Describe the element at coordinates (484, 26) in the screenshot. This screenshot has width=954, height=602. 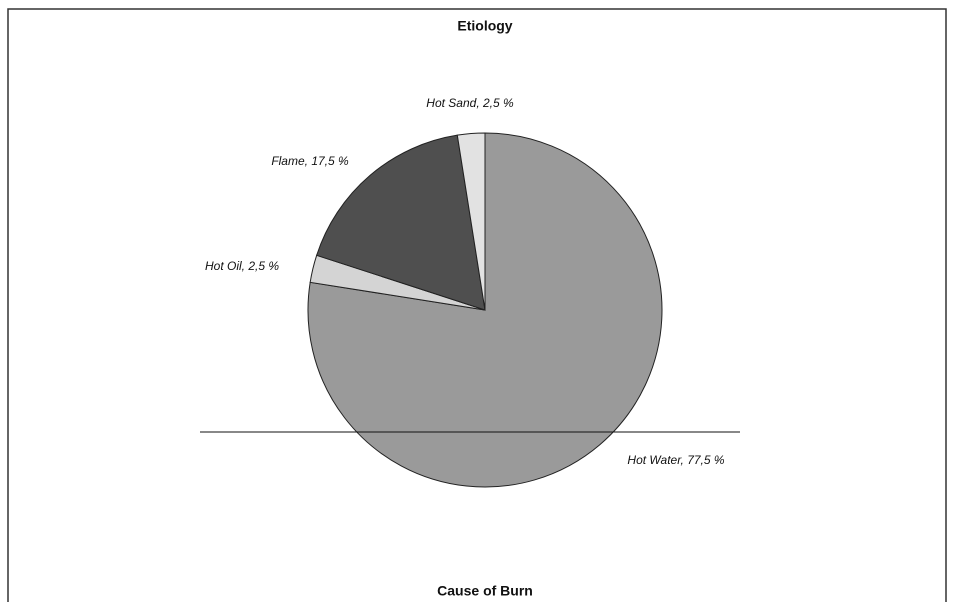
I see `chart-title: Etiology` at that location.